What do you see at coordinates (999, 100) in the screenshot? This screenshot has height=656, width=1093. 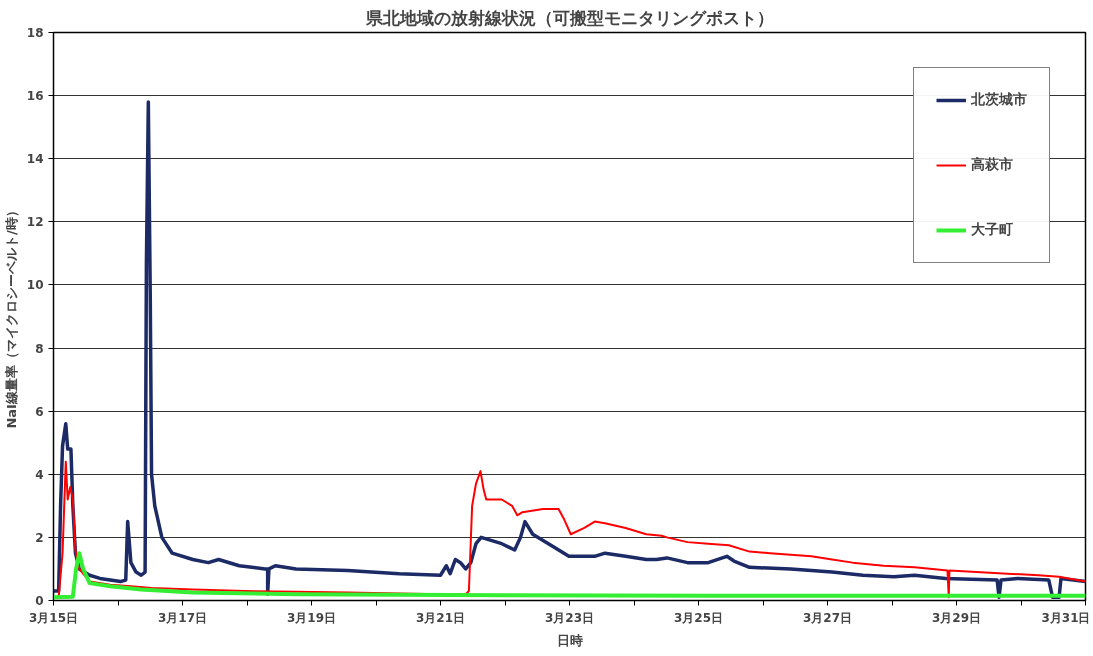 I see `legend-label: 北茨城市` at bounding box center [999, 100].